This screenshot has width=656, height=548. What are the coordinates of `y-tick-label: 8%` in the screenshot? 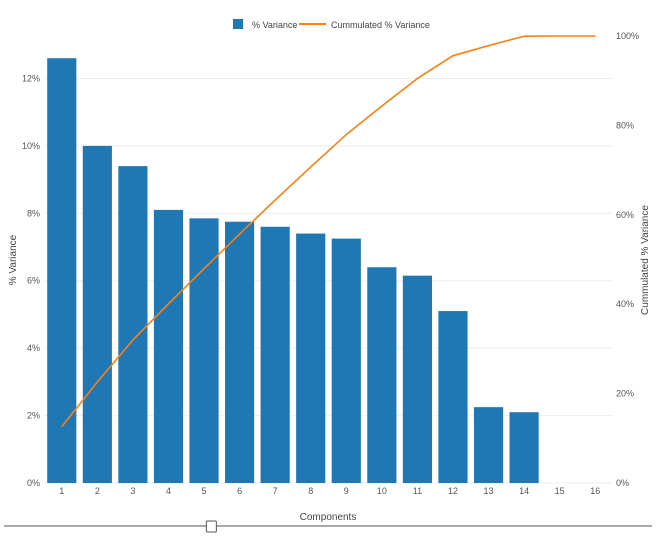 It's located at (33, 213).